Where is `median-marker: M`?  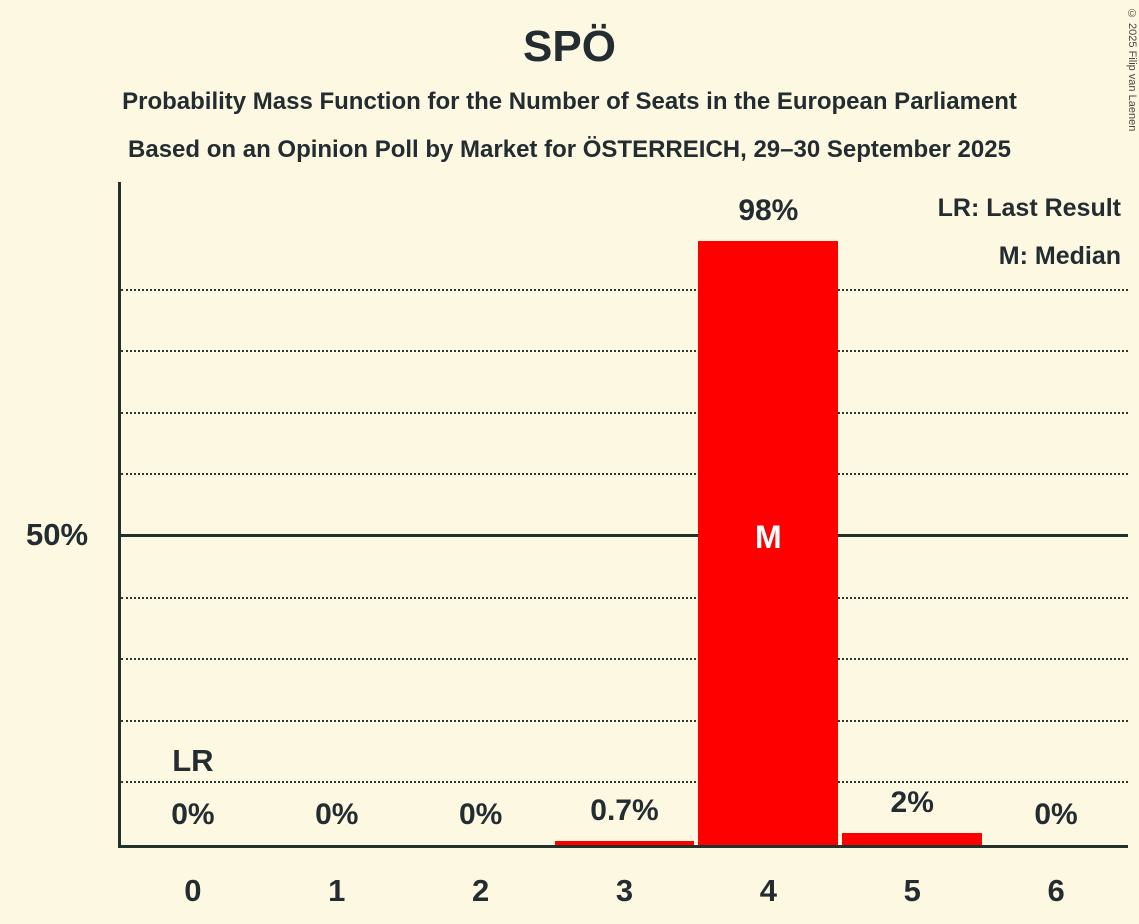 median-marker: M is located at coordinates (768, 537).